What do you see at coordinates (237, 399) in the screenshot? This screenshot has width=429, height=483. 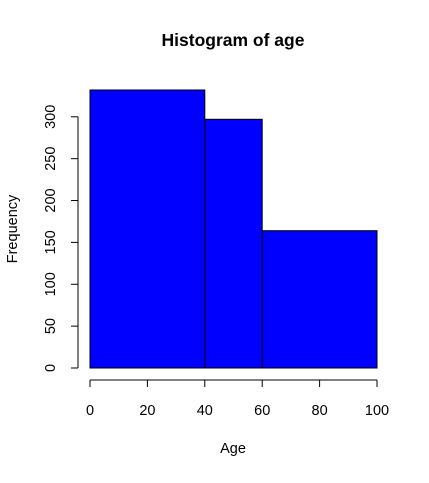 I see `x-axis: 0 20 40 60 80 100` at bounding box center [237, 399].